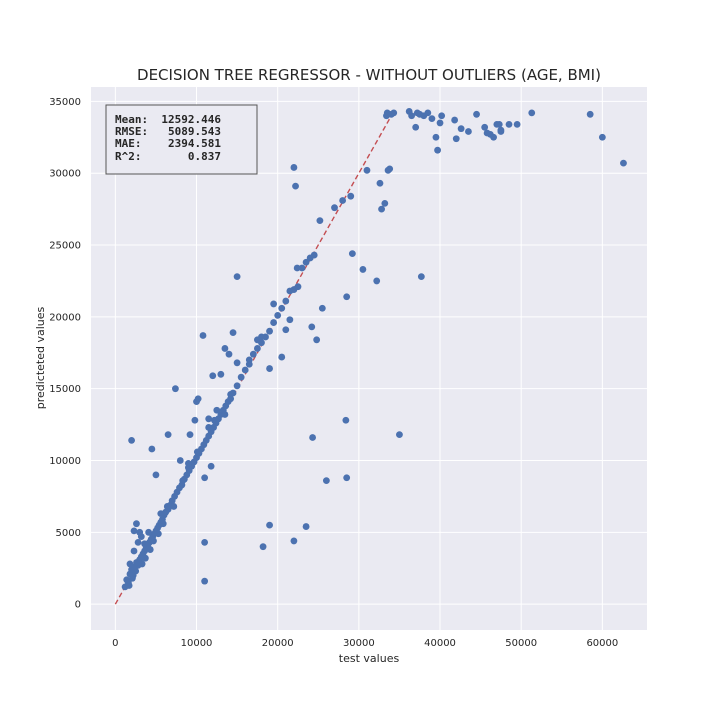 The image size is (720, 720). I want to click on stats-rmse: RMSE: 5089.543, so click(168, 131).